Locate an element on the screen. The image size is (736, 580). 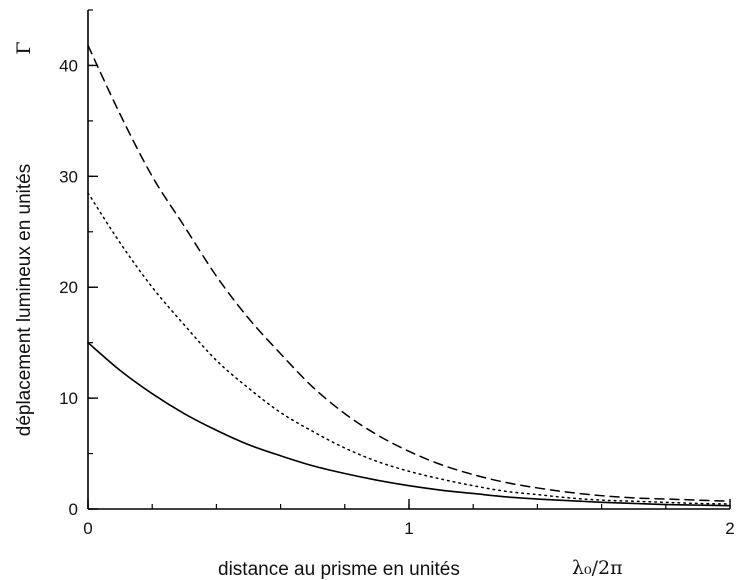
y-tick-label: 30 is located at coordinates (68, 176).